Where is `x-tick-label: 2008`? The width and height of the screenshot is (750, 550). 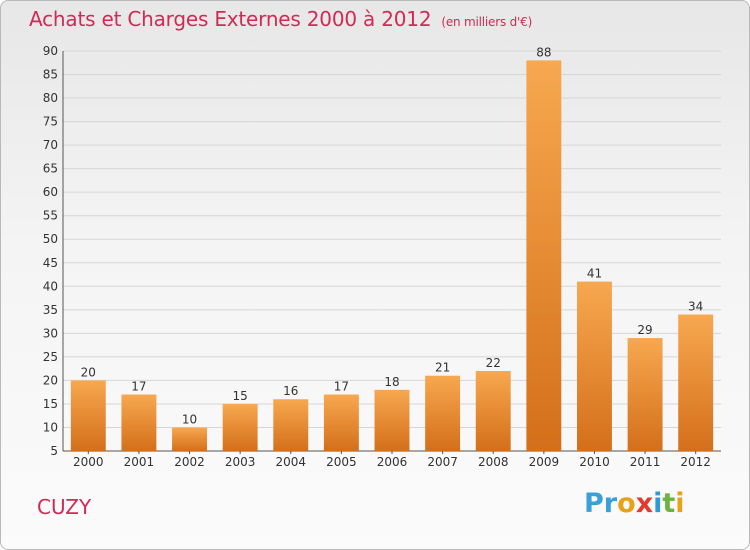 x-tick-label: 2008 is located at coordinates (493, 462).